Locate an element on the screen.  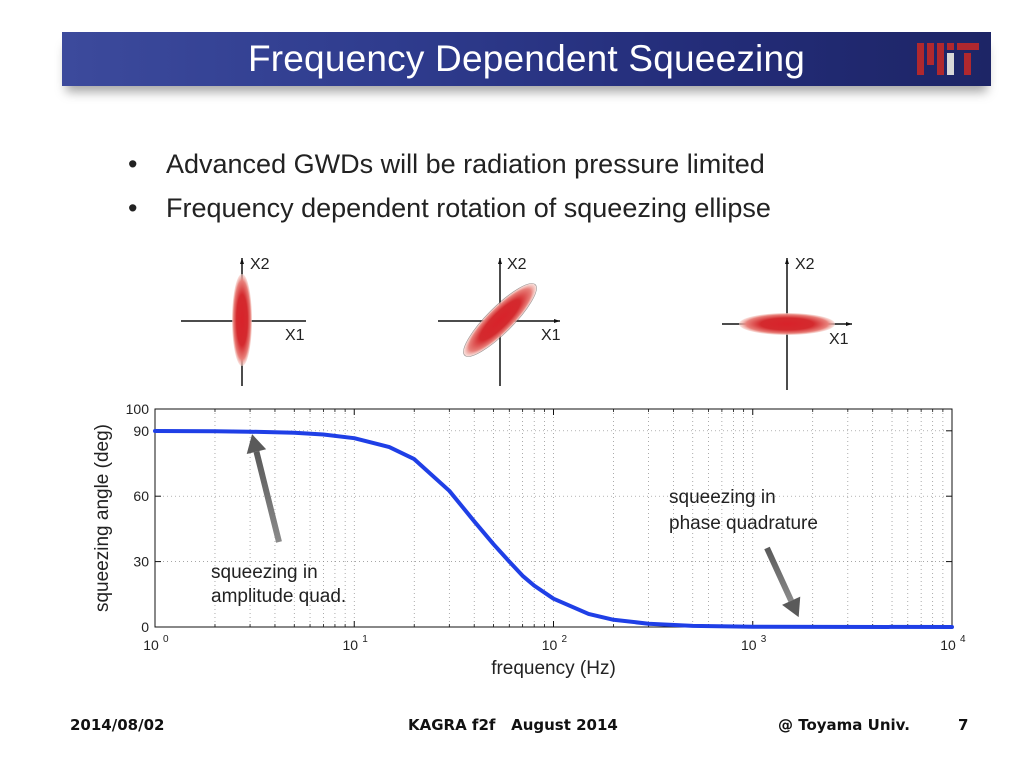
y-axis-label: squeezing angle (deg) is located at coordinates (102, 518).